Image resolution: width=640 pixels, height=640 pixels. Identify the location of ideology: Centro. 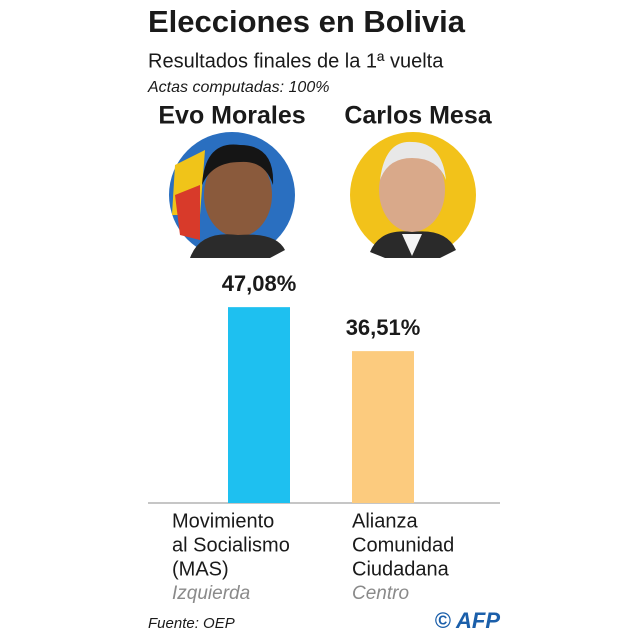
(380, 593).